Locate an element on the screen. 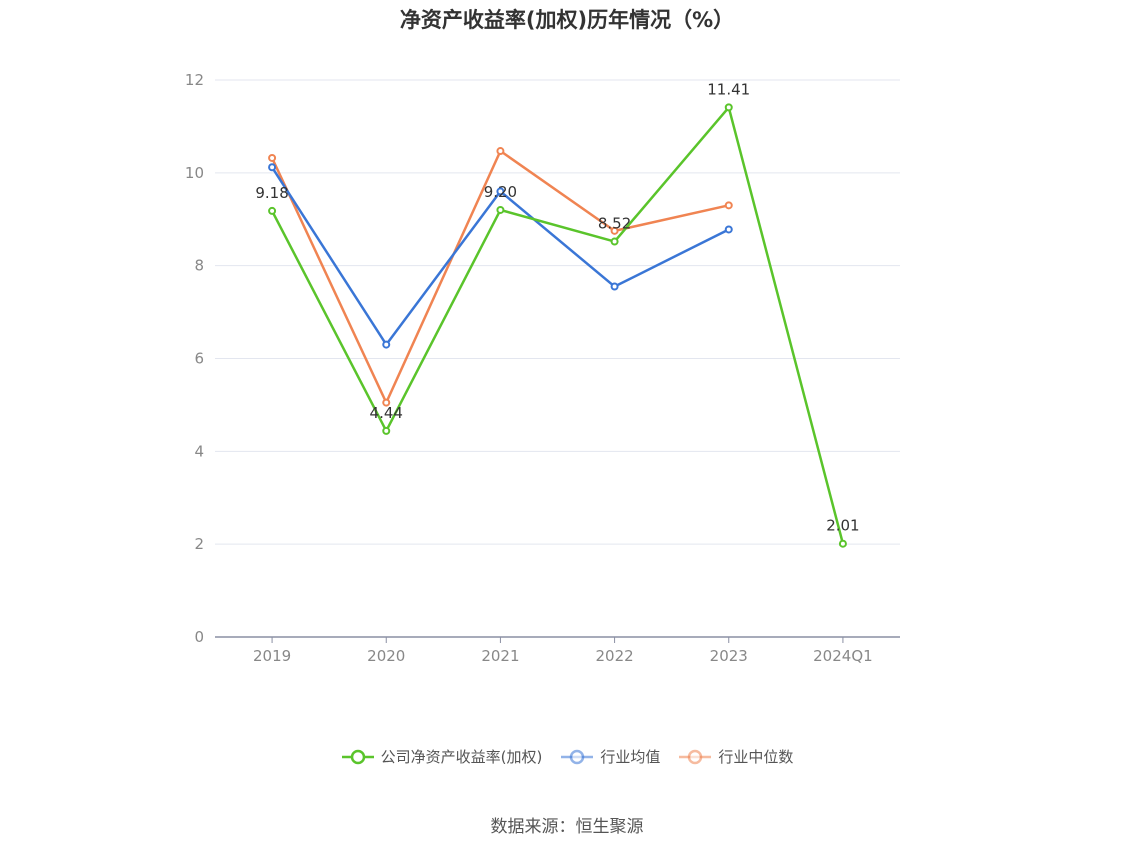 This screenshot has width=1134, height=849. legend: 公司净资产收益率(加权) 行业均值 行业中位数 is located at coordinates (567, 756).